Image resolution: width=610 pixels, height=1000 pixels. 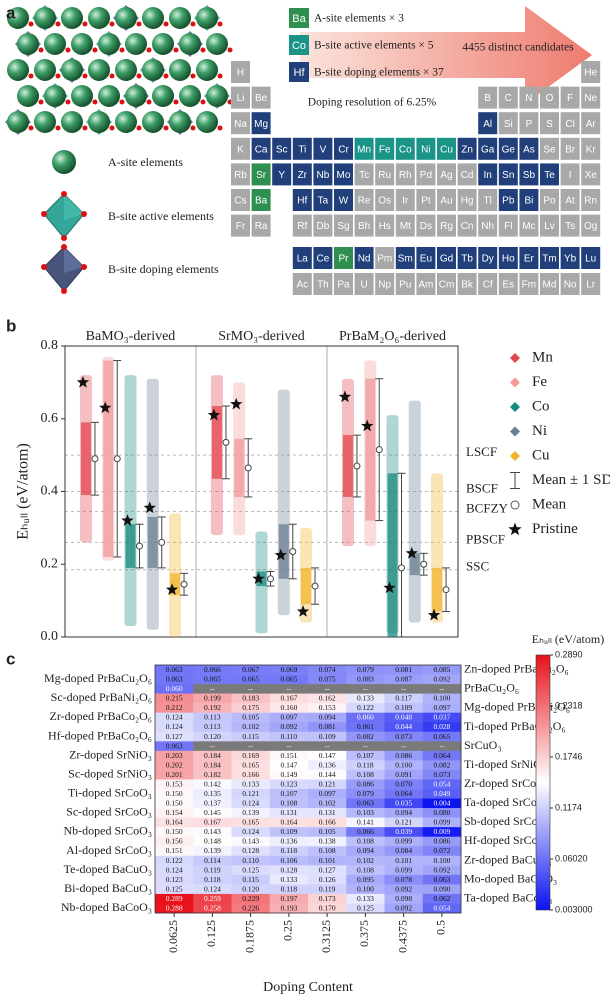 I want to click on cell-label: 0.229, so click(x=250, y=898).